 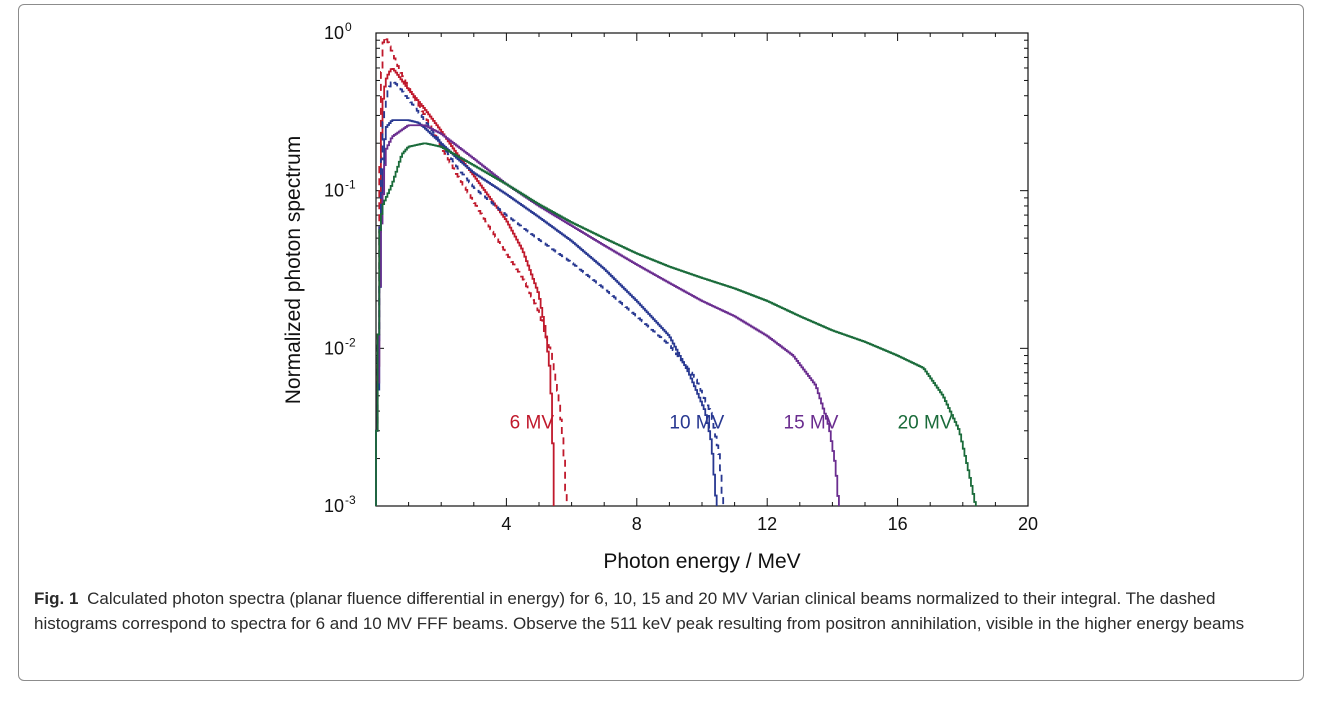 What do you see at coordinates (811, 423) in the screenshot?
I see `label-15-mv: 15 MV` at bounding box center [811, 423].